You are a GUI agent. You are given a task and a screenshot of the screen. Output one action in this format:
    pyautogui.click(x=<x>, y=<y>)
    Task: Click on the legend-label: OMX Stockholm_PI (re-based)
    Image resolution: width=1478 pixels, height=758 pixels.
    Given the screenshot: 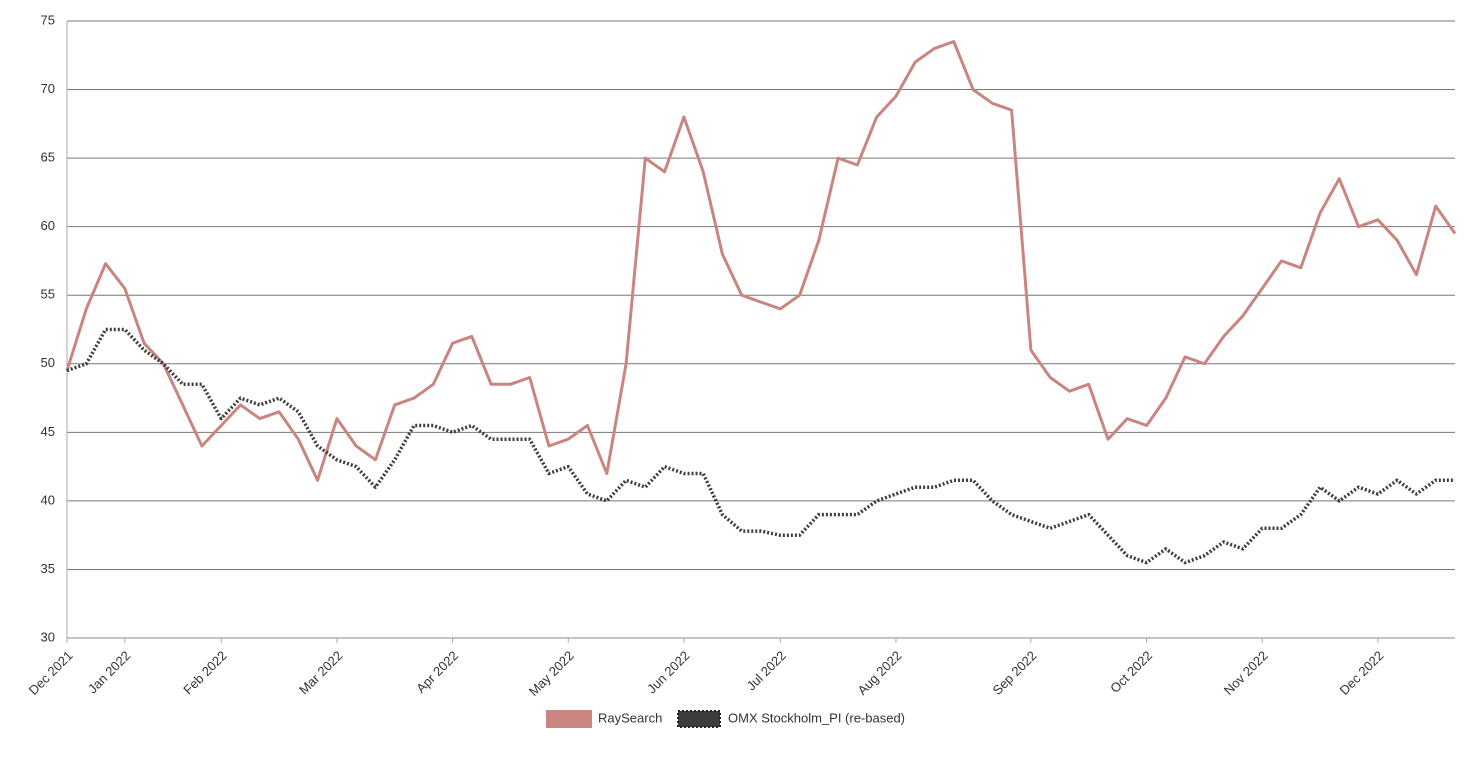 What is the action you would take?
    pyautogui.click(x=816, y=717)
    